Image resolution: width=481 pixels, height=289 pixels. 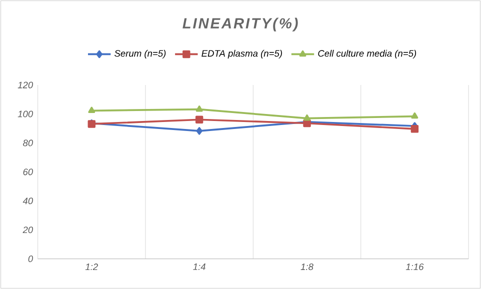 I want to click on y-tick-label: 60, so click(x=28, y=172).